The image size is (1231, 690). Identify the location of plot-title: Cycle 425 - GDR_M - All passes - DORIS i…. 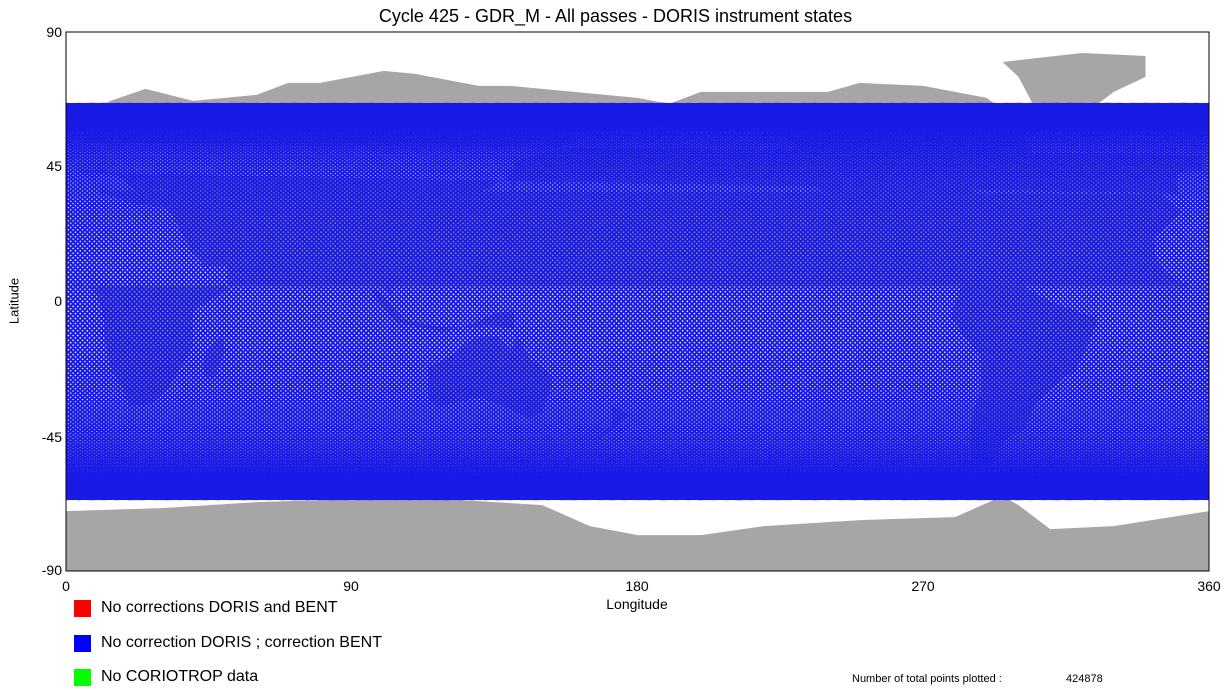
(615, 16).